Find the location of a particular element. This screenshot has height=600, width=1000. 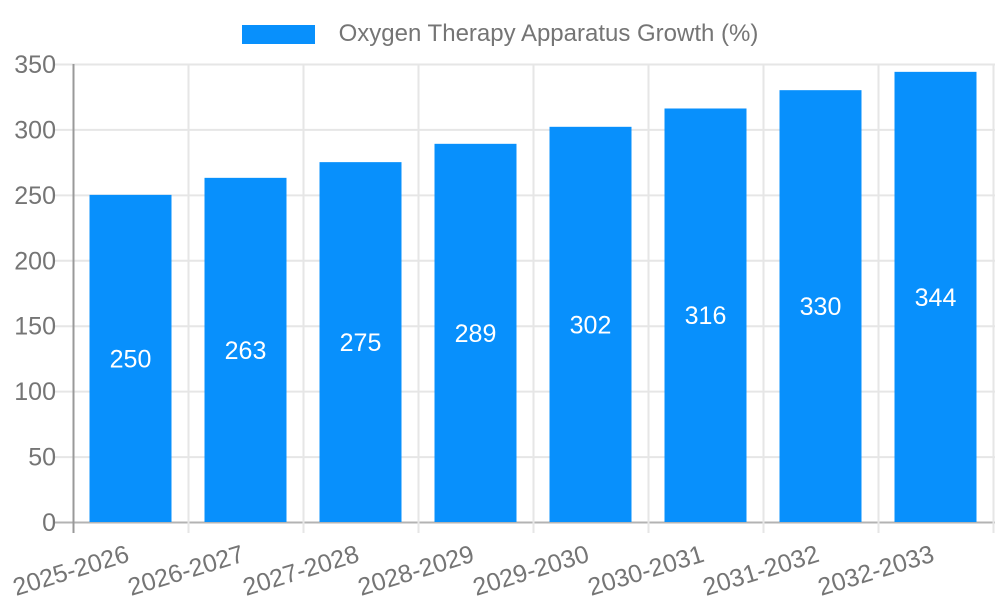

y-tick-label: 0 is located at coordinates (49, 523).